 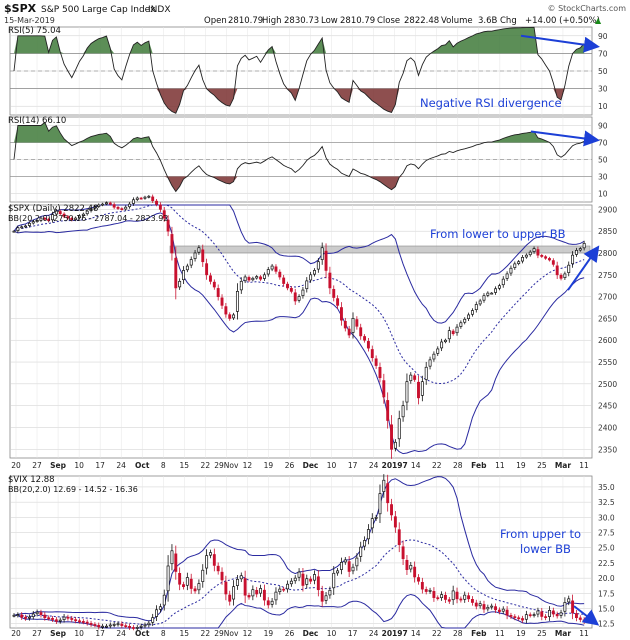 What do you see at coordinates (607, 253) in the screenshot?
I see `spx-y-tick-label: 2800` at bounding box center [607, 253].